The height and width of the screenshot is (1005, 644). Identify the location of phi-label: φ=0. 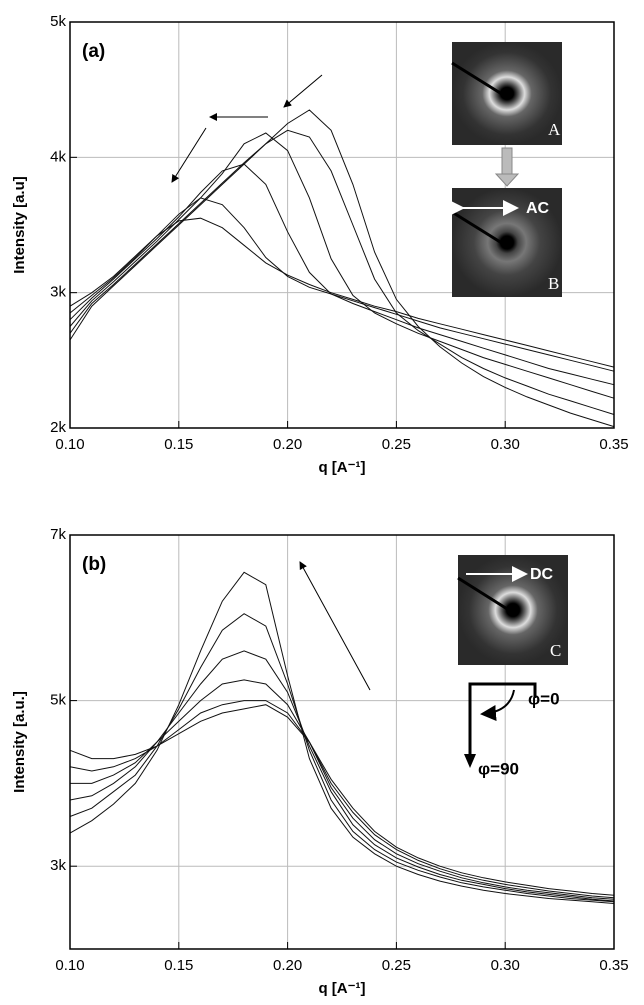
(544, 698).